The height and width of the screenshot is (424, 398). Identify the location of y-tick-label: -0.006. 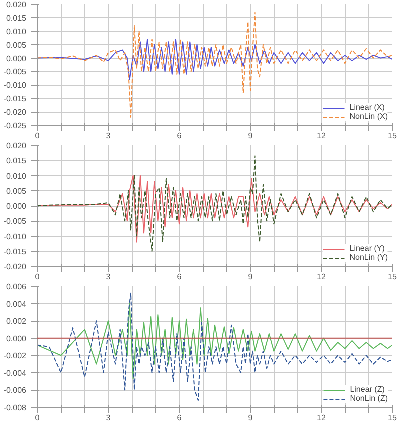
(16, 391).